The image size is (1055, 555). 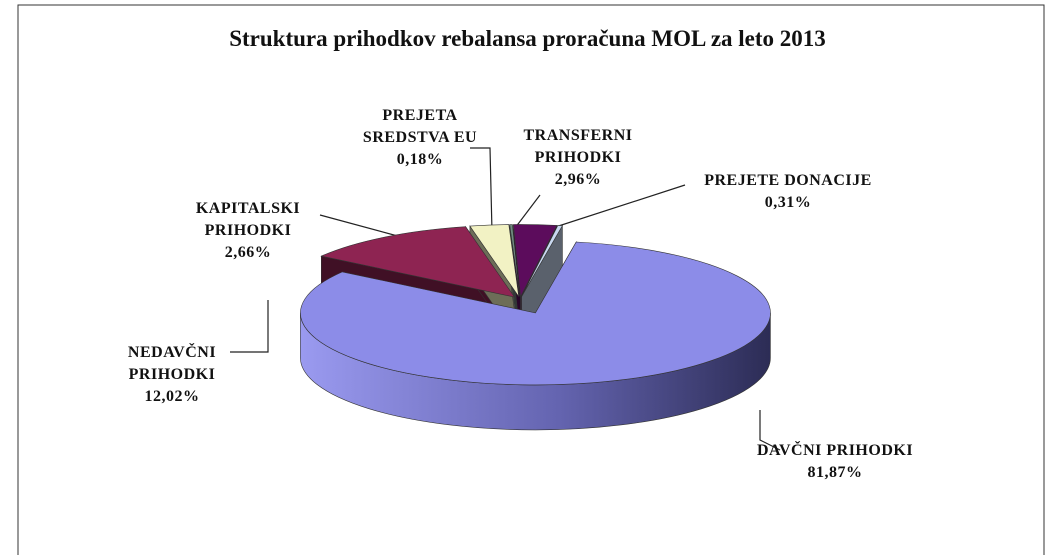 What do you see at coordinates (835, 472) in the screenshot?
I see `value-label: 81,87%` at bounding box center [835, 472].